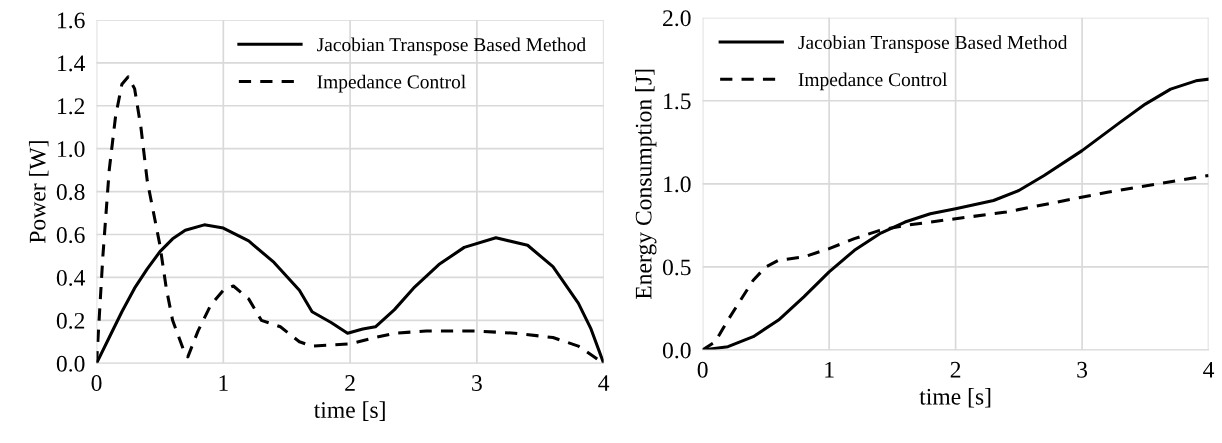  I want to click on y-tick-label: 0.6, so click(70, 235).